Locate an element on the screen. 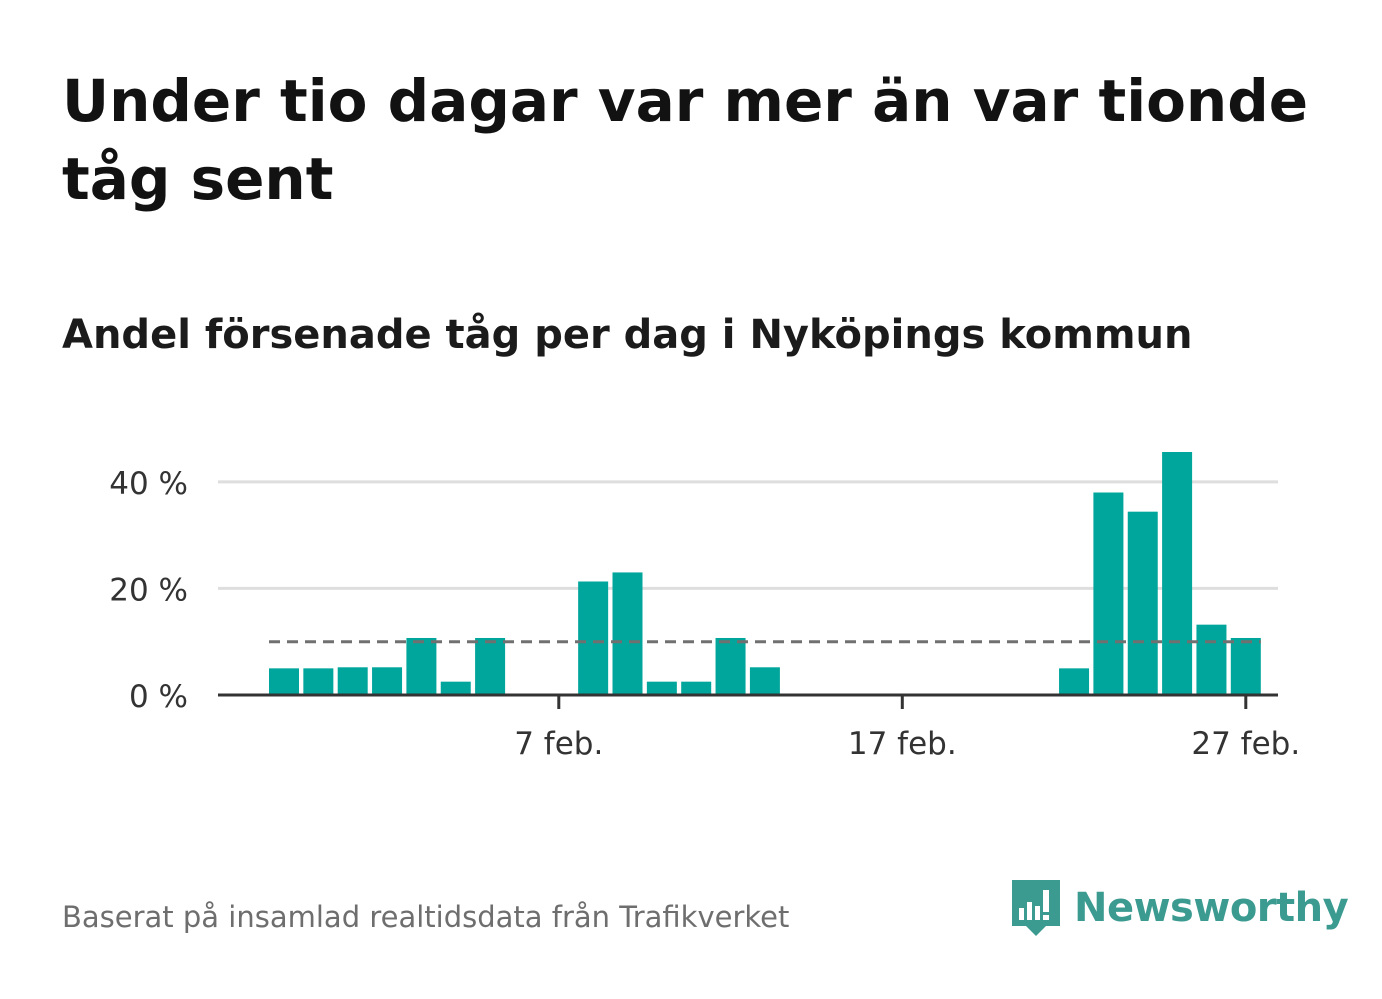  brand-name: Newsworthy is located at coordinates (1211, 908).